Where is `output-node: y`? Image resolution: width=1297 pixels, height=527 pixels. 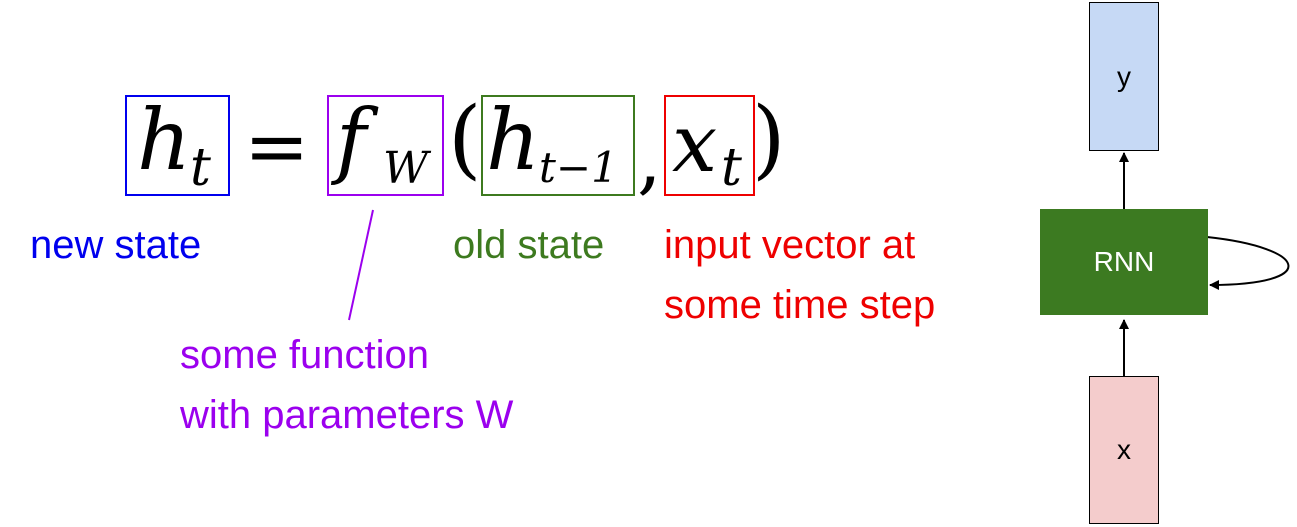
output-node: y is located at coordinates (1124, 76).